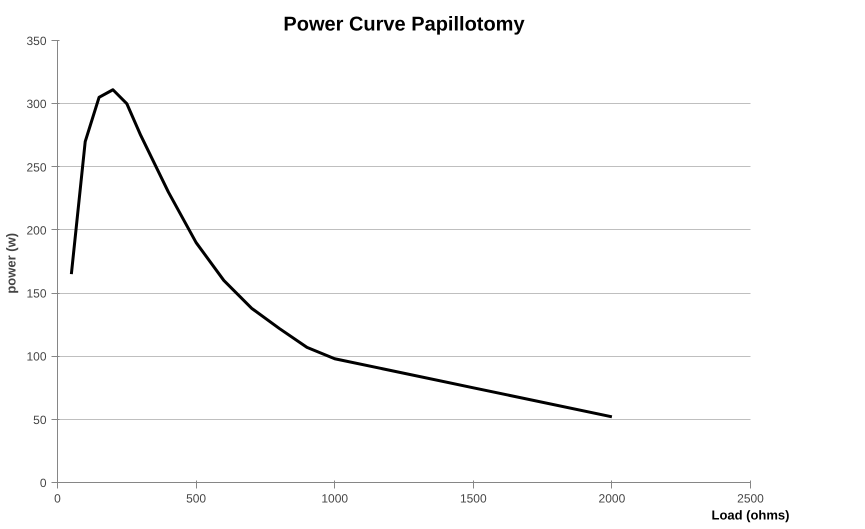 The image size is (865, 529). Describe the element at coordinates (36, 357) in the screenshot. I see `y-tick-label: 100` at that location.